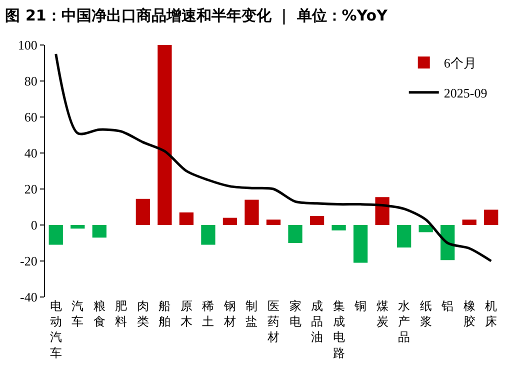 This screenshot has width=522, height=392. I want to click on x-tick-label: 肉类, so click(142, 314).